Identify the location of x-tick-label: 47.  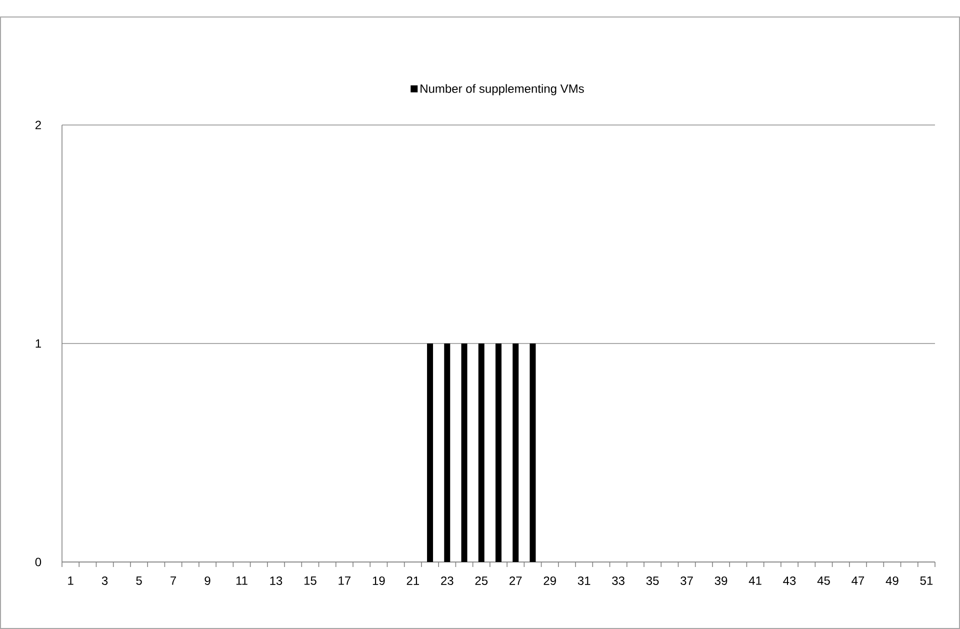
(858, 580).